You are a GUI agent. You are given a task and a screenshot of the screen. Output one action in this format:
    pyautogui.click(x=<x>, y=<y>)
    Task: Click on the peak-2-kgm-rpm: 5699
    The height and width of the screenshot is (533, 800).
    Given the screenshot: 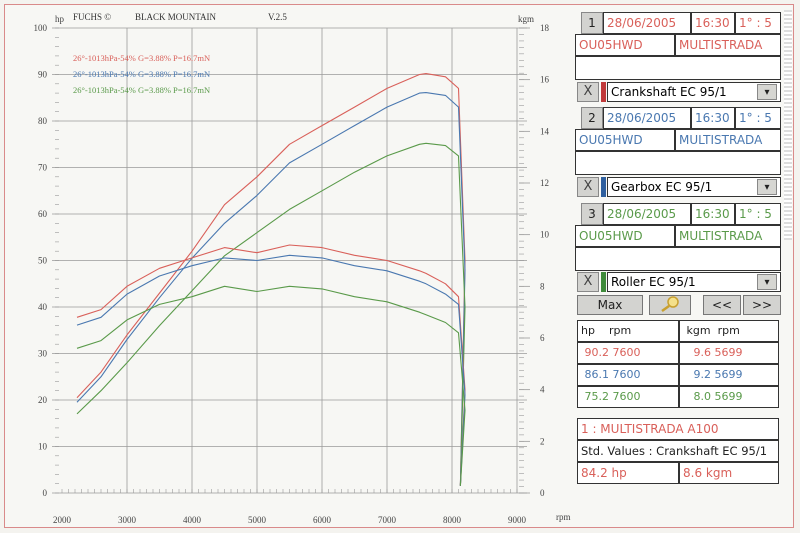 What is the action you would take?
    pyautogui.click(x=728, y=374)
    